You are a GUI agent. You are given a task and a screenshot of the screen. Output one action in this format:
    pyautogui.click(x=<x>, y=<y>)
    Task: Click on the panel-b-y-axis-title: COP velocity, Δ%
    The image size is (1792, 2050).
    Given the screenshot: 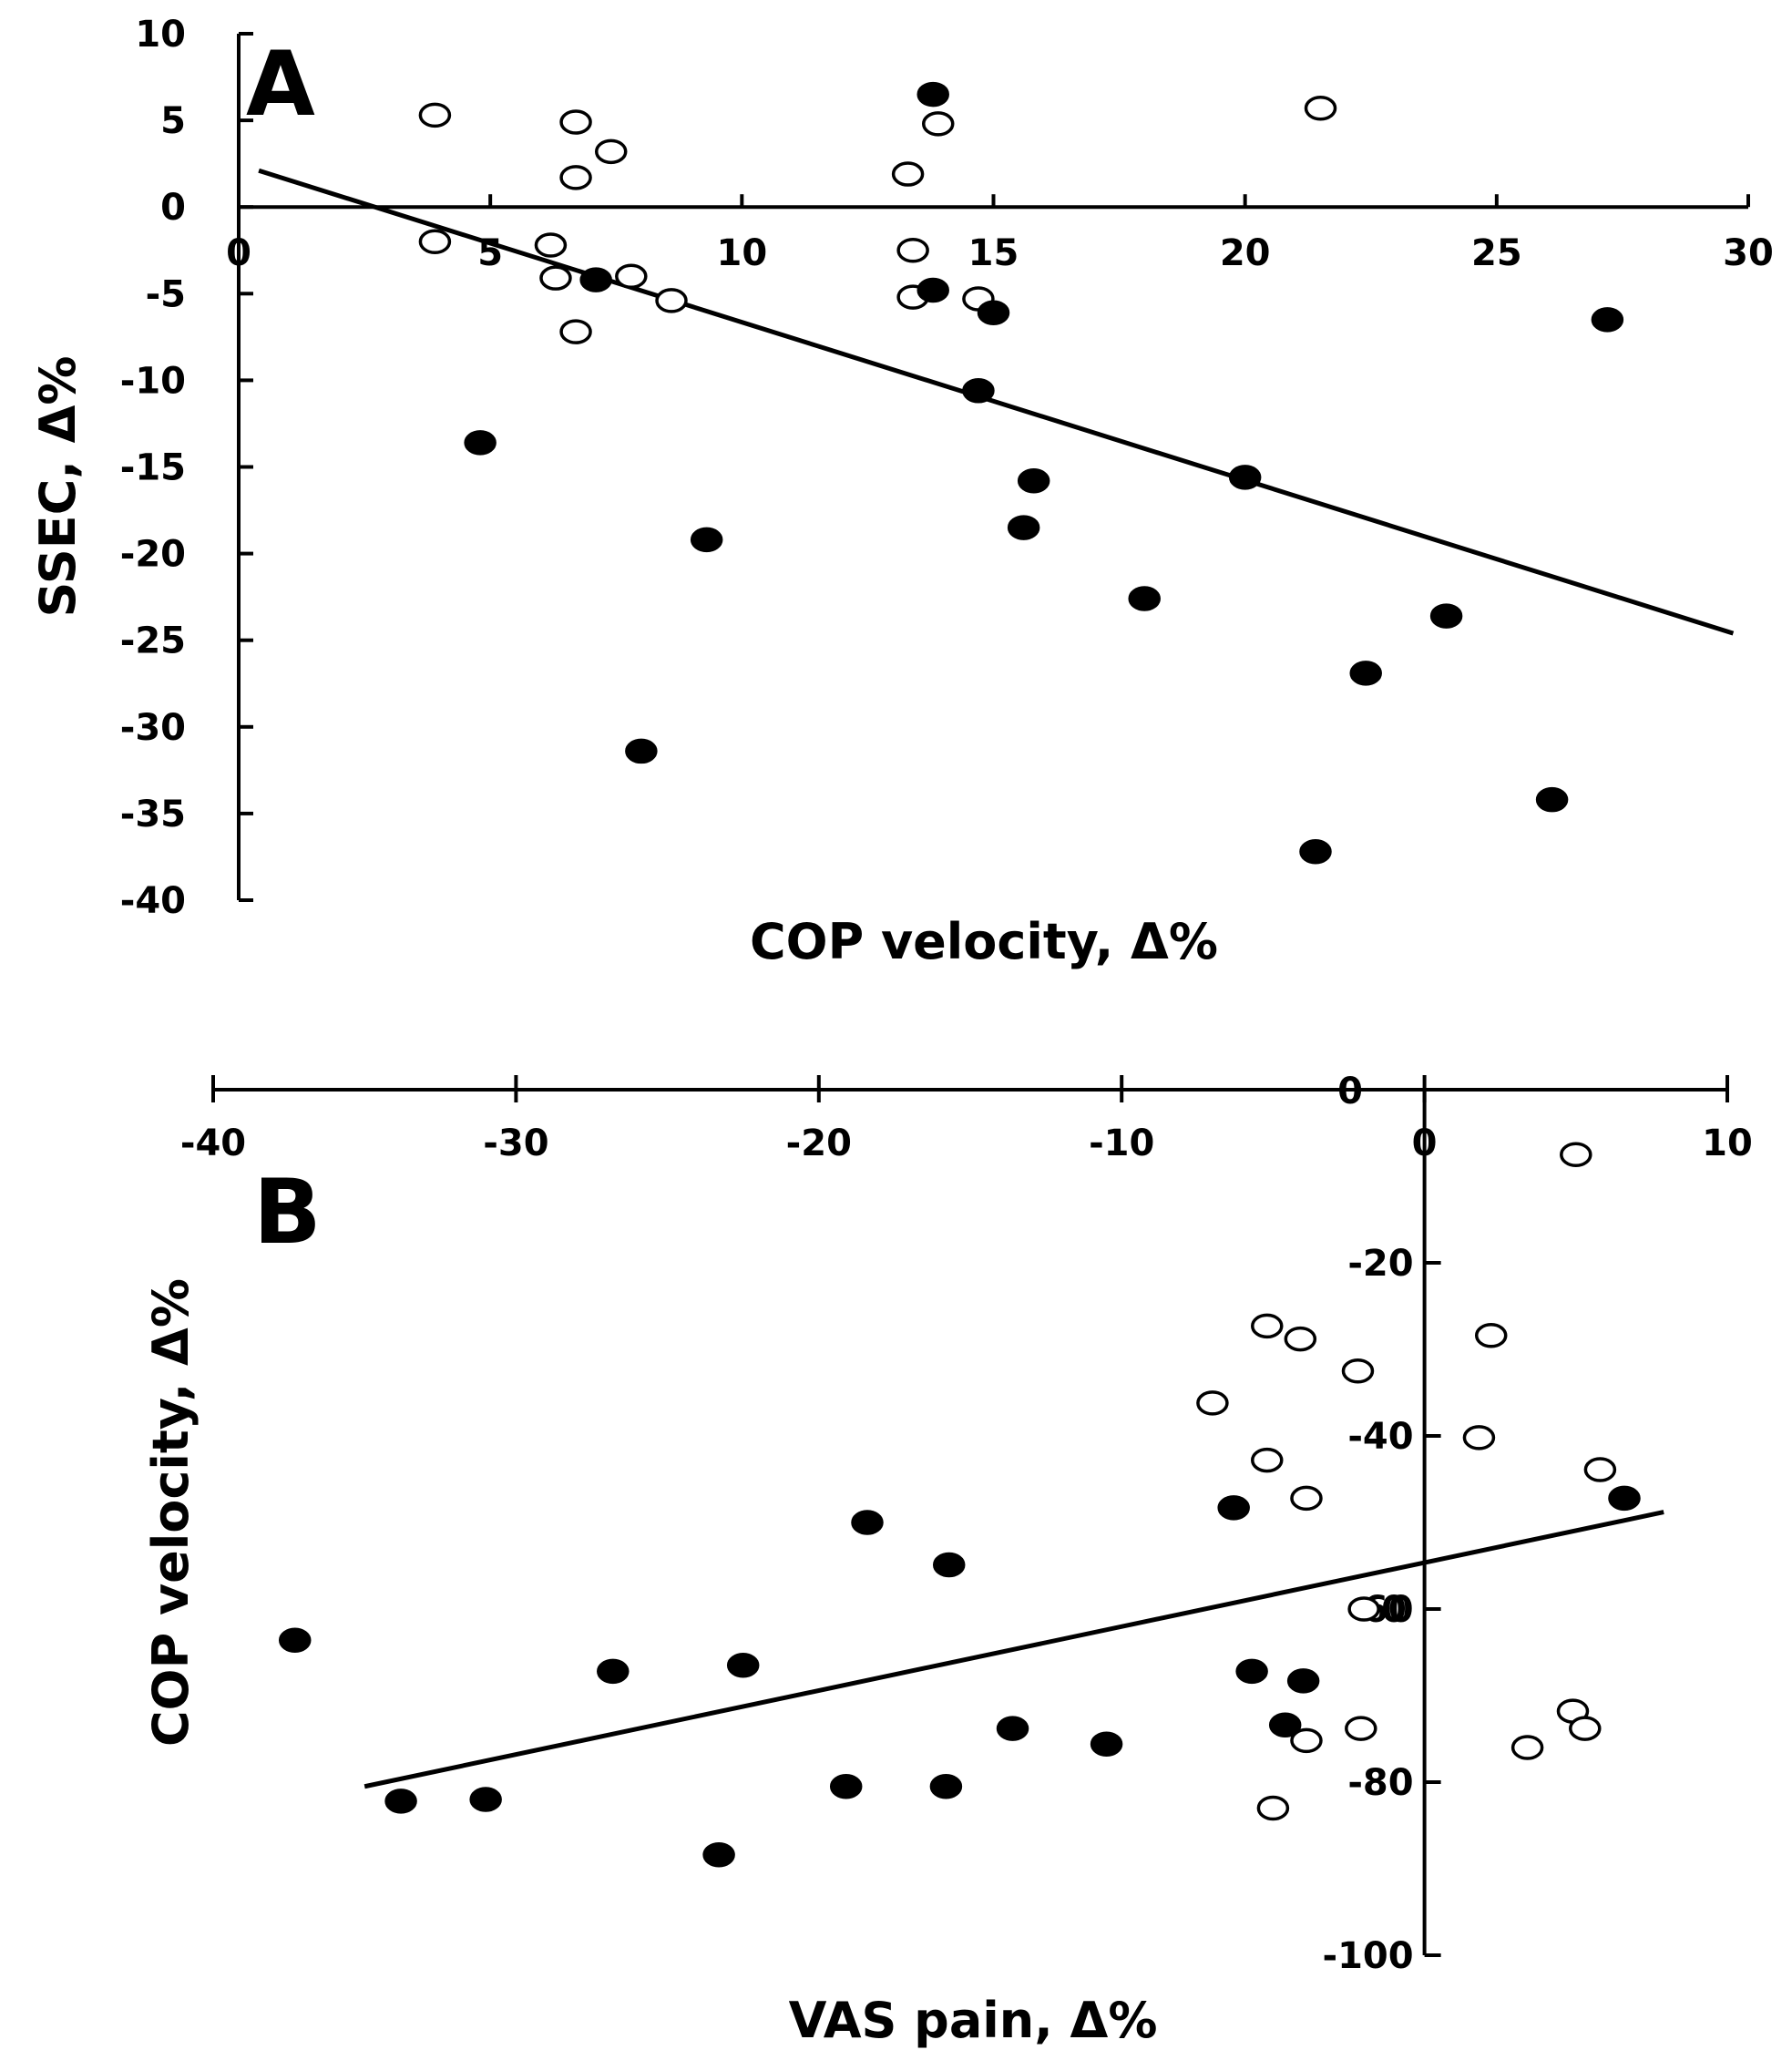 What is the action you would take?
    pyautogui.click(x=171, y=1513)
    